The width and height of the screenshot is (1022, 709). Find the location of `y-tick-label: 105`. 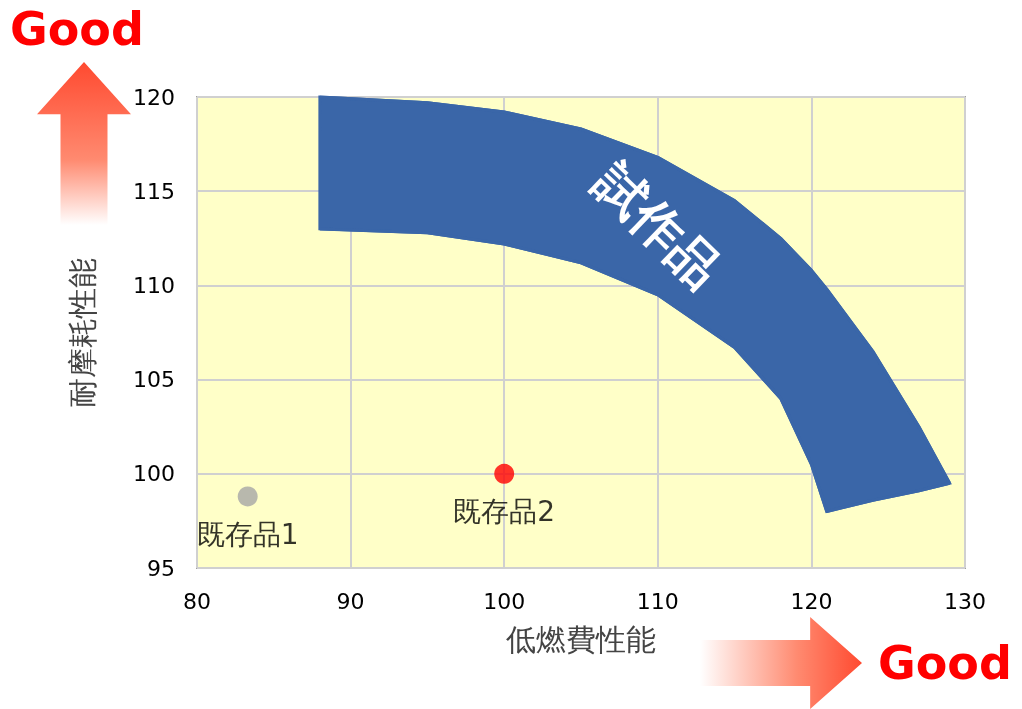

y-tick-label: 105 is located at coordinates (154, 380).